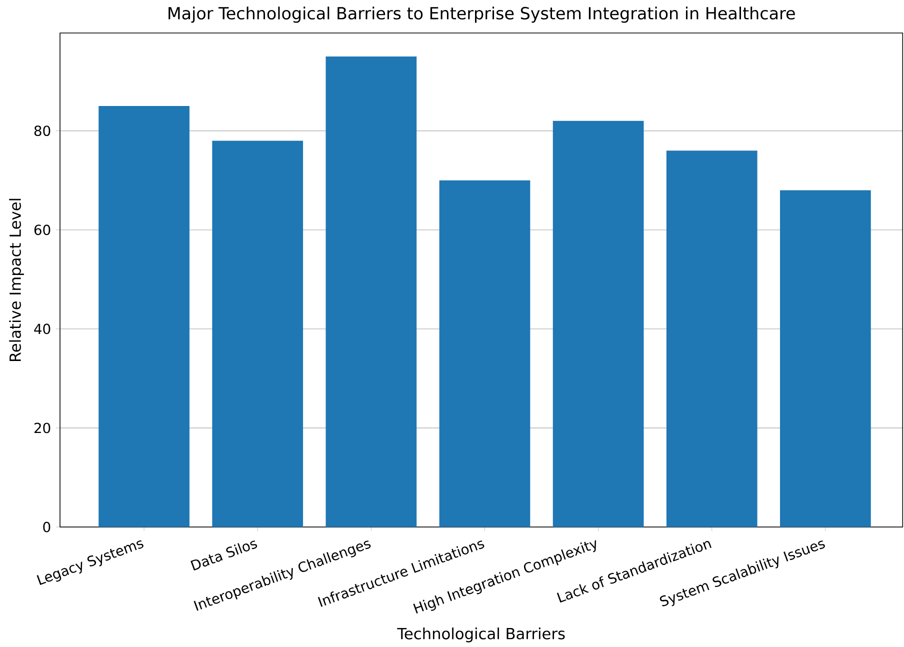 This screenshot has width=904, height=647. I want to click on x-axis-title: Technological Barriers, so click(481, 635).